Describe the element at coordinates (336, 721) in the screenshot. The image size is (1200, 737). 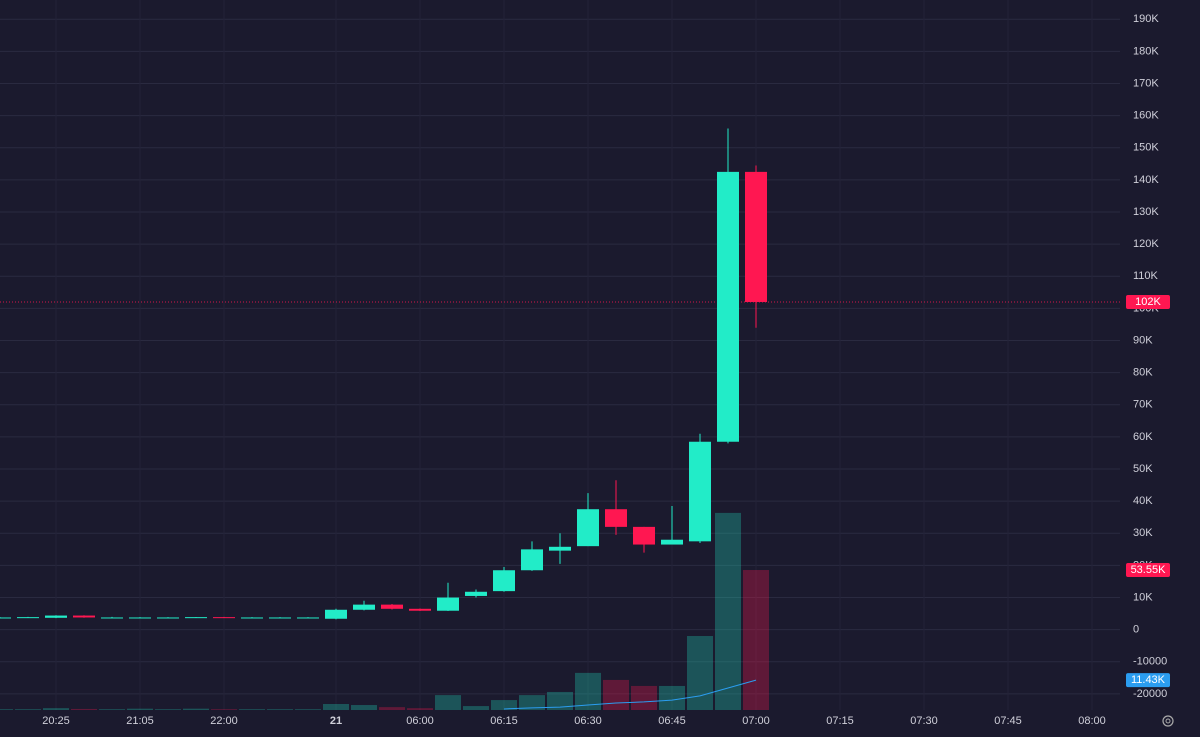
I see `x-tick-label: 21` at that location.